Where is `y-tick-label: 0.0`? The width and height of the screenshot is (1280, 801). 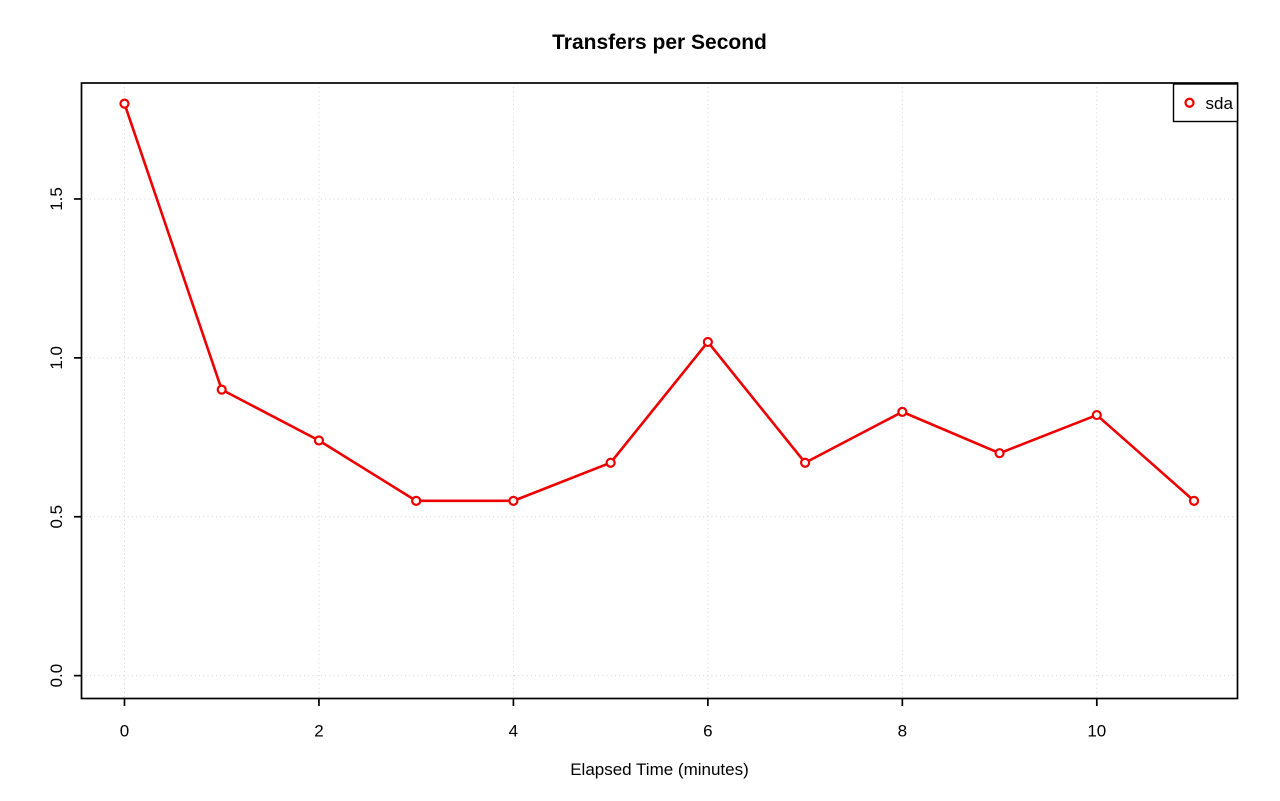
y-tick-label: 0.0 is located at coordinates (56, 676).